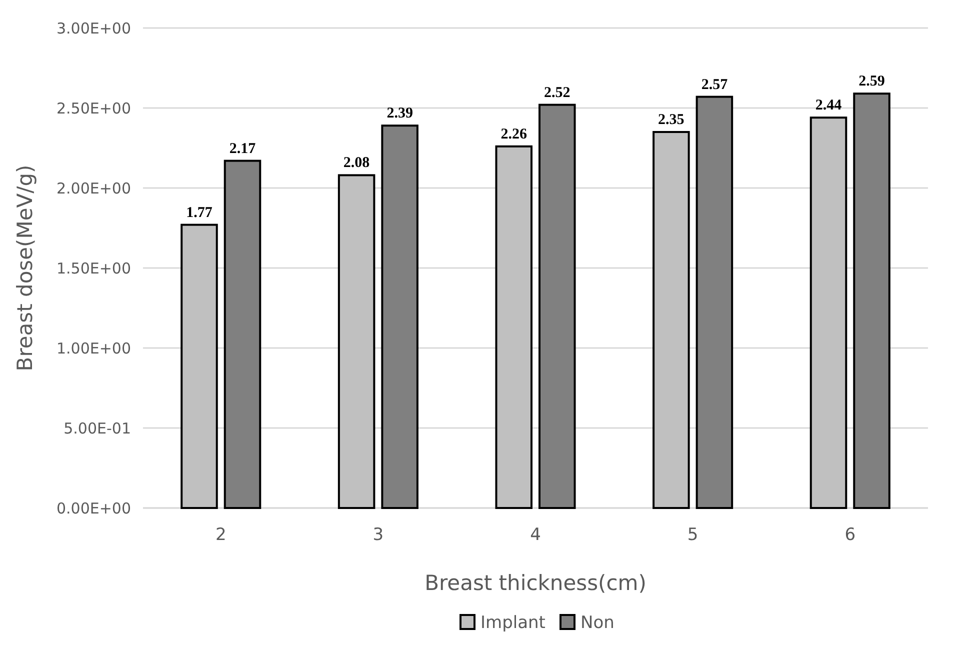  What do you see at coordinates (93, 188) in the screenshot?
I see `y-tick-label: 2.00E+00` at bounding box center [93, 188].